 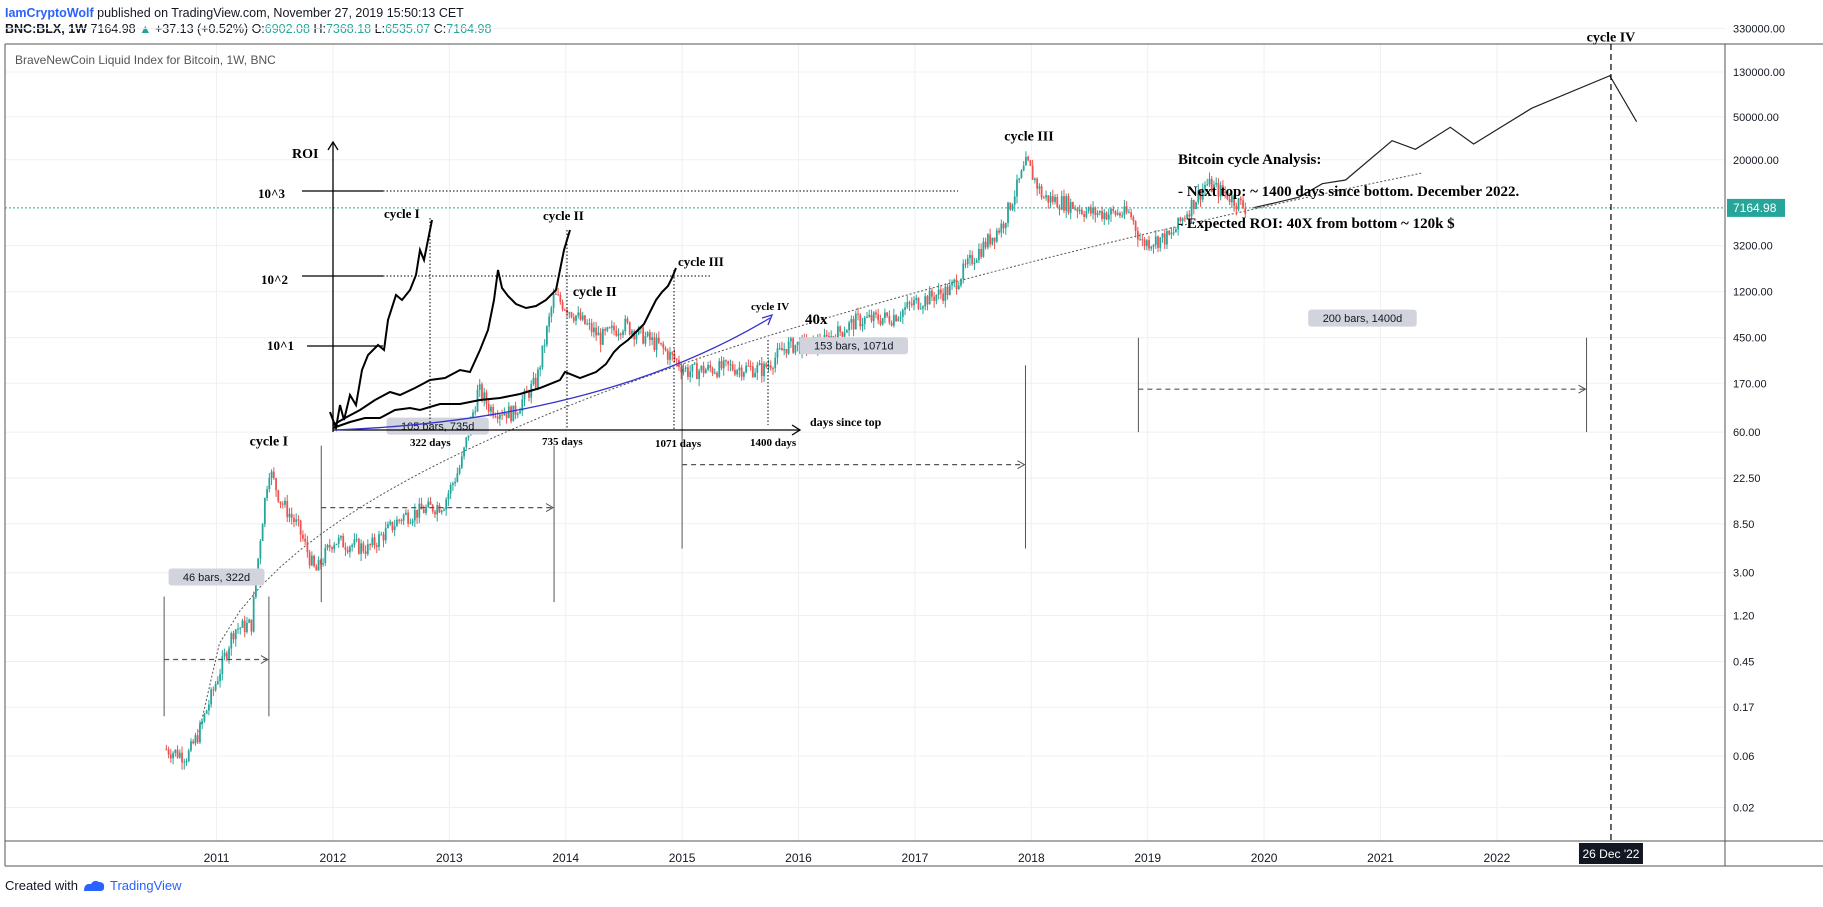 What do you see at coordinates (1743, 708) in the screenshot?
I see `price-tick-label: 0.17` at bounding box center [1743, 708].